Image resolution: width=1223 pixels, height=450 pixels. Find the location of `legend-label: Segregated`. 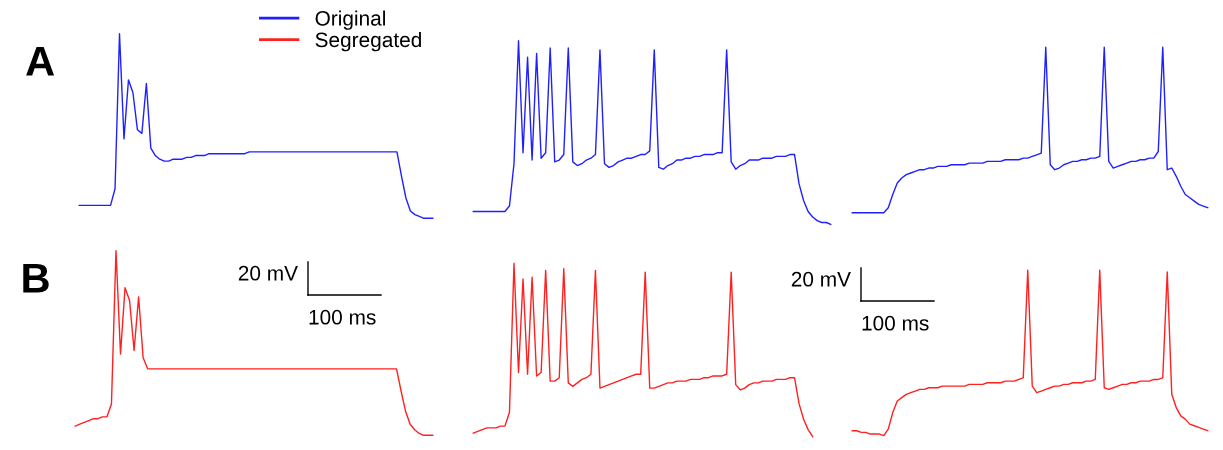

legend-label: Segregated is located at coordinates (368, 41).